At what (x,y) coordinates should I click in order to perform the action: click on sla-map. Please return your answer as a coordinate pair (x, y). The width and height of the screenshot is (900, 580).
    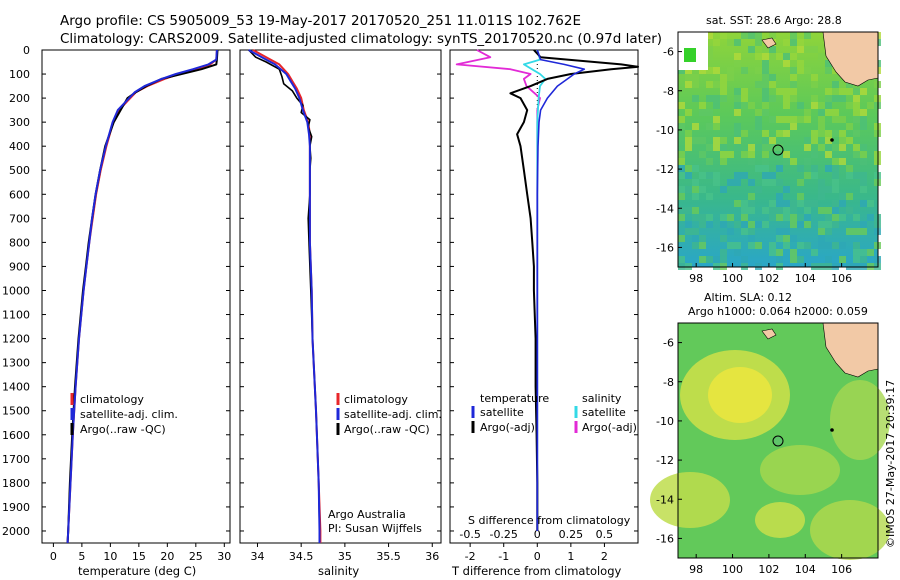
    Looking at the image, I should click on (770, 441).